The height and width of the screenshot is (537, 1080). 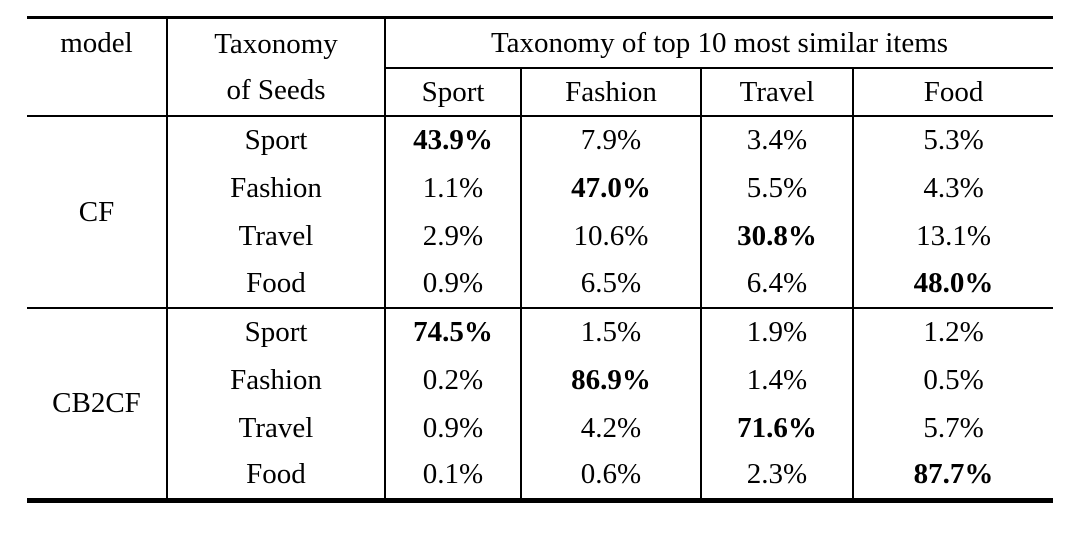 What do you see at coordinates (452, 140) in the screenshot?
I see `value-cell: 43.9%` at bounding box center [452, 140].